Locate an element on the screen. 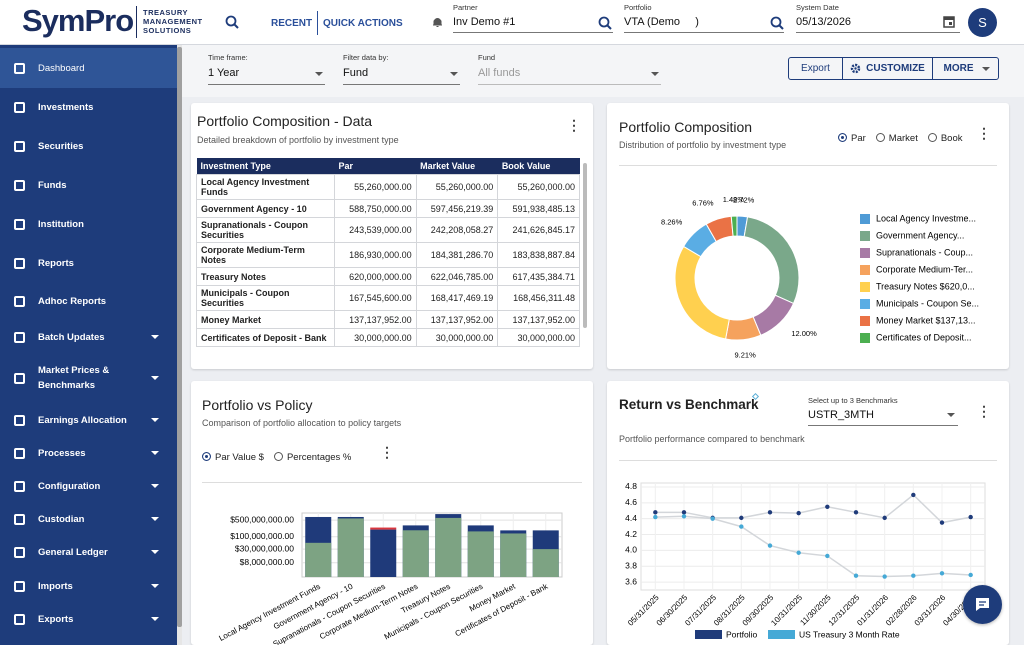 This screenshot has width=1024, height=645. partner-field: Inv Demo #1 is located at coordinates (533, 24).